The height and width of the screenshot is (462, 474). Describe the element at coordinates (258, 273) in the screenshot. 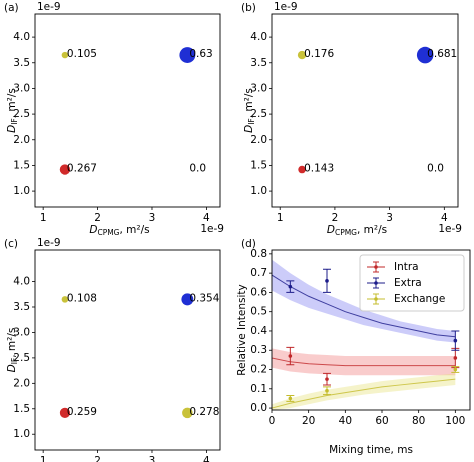

I see `y-tick-label: 0.7` at that location.